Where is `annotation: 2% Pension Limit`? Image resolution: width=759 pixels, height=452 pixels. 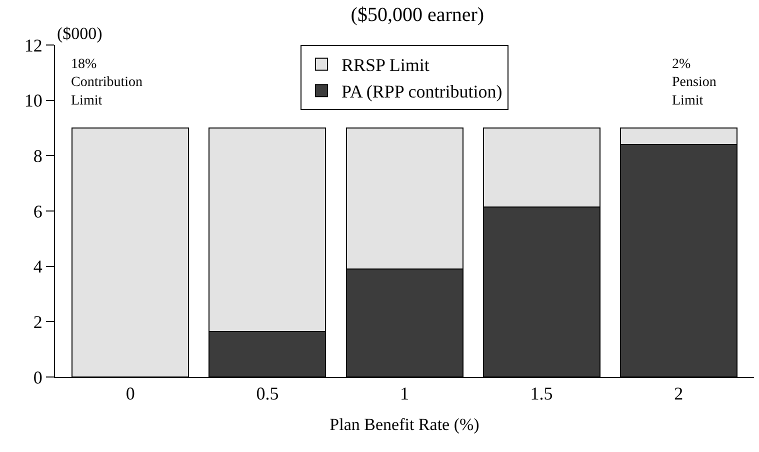
annotation: 2% Pension Limit is located at coordinates (694, 82).